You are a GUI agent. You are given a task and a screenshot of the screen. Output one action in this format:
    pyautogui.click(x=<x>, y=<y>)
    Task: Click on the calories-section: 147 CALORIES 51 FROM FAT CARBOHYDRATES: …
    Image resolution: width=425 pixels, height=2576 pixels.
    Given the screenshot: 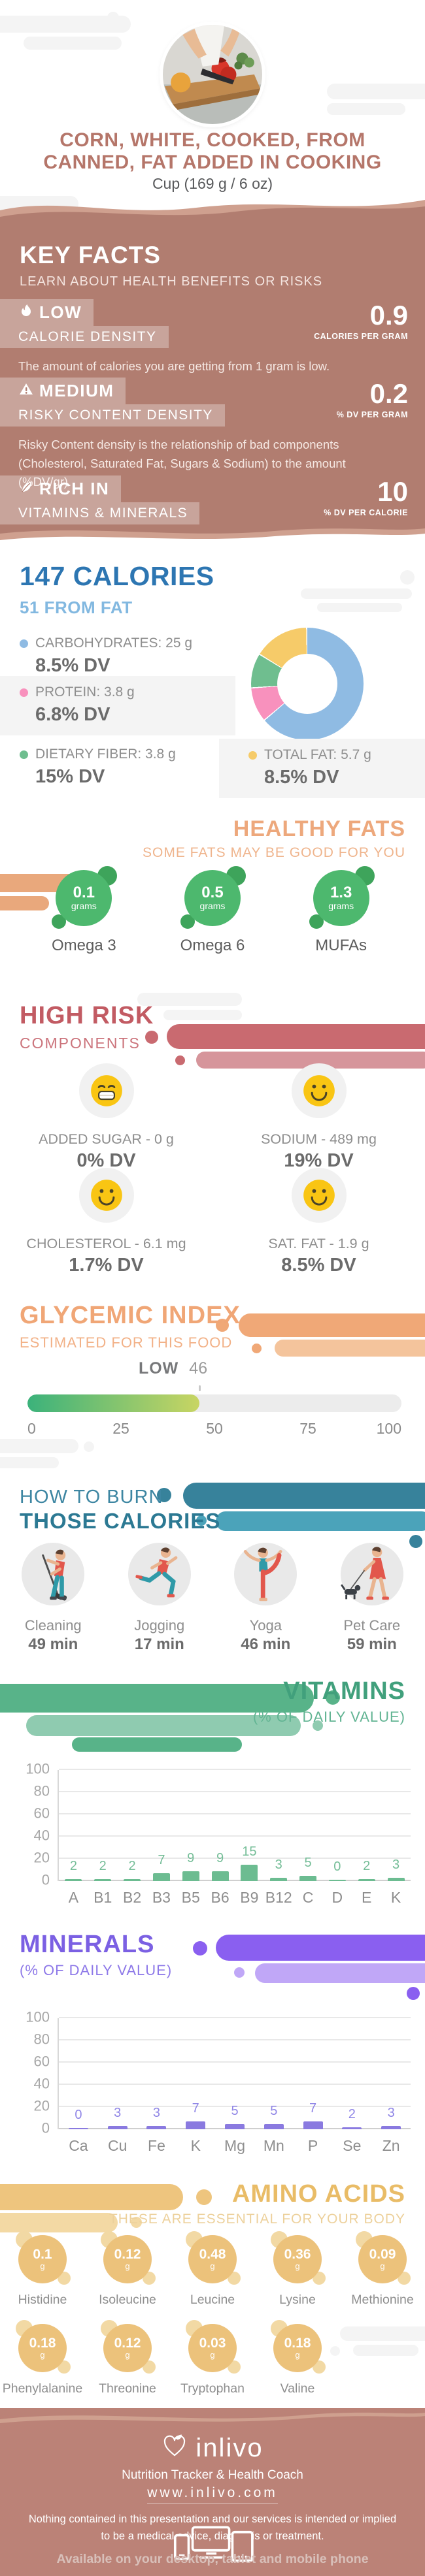 What is the action you would take?
    pyautogui.click(x=212, y=680)
    